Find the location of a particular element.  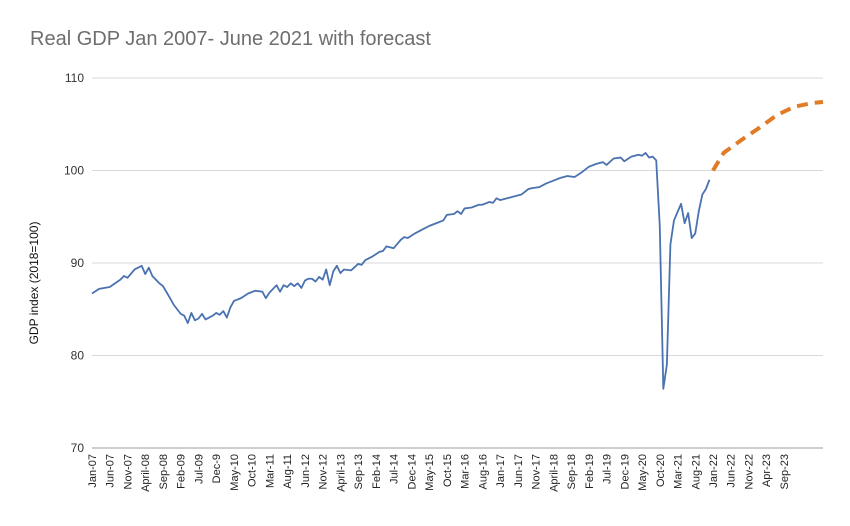

y-tick-label: 80 is located at coordinates (78, 356).